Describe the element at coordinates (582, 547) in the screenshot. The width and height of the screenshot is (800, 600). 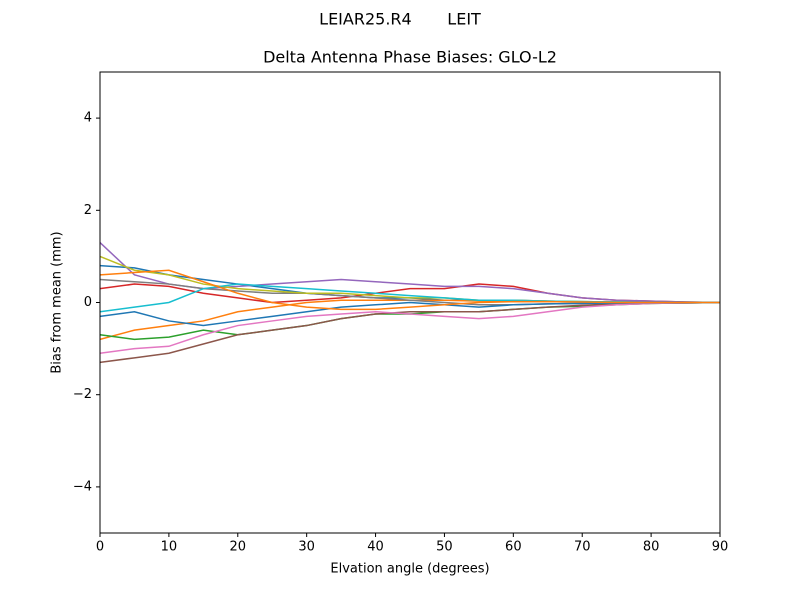
I see `x-tick-label: 70` at that location.